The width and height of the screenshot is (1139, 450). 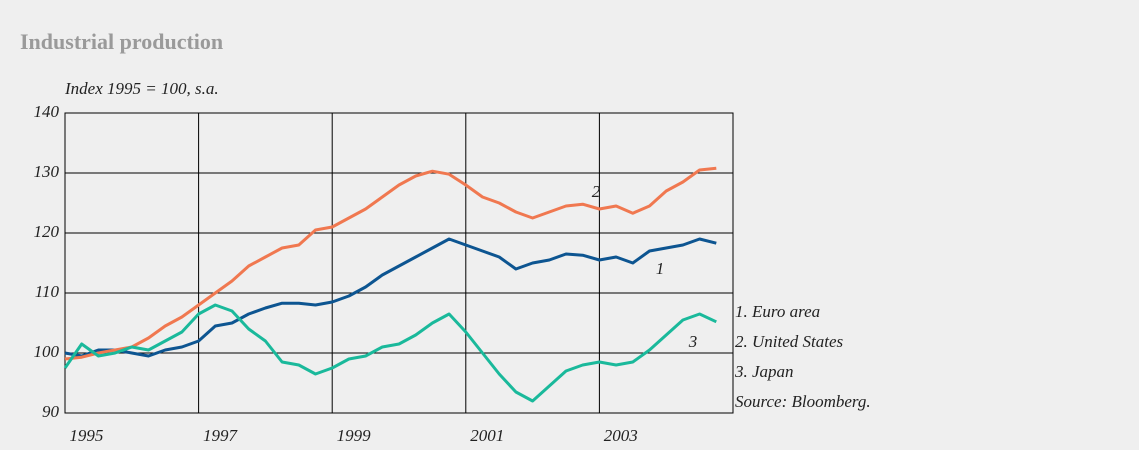 I want to click on y-tick-label: 100, so click(x=47, y=351).